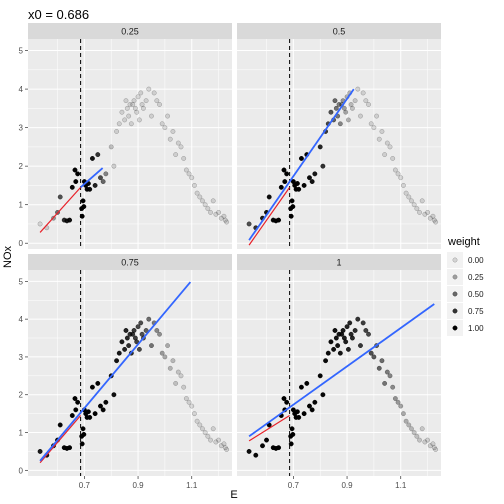  I want to click on strip-label: 0.5, so click(339, 32).